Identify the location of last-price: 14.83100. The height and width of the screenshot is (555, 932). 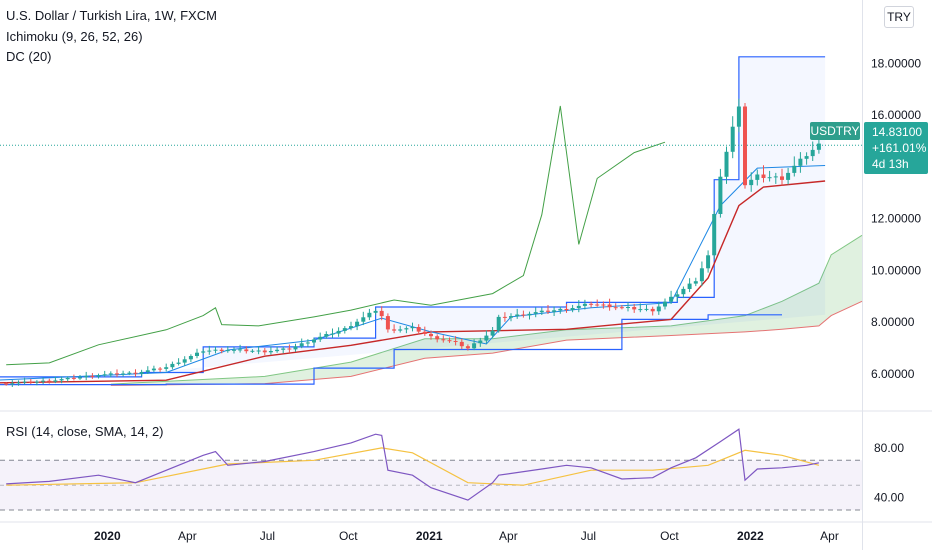
(897, 132).